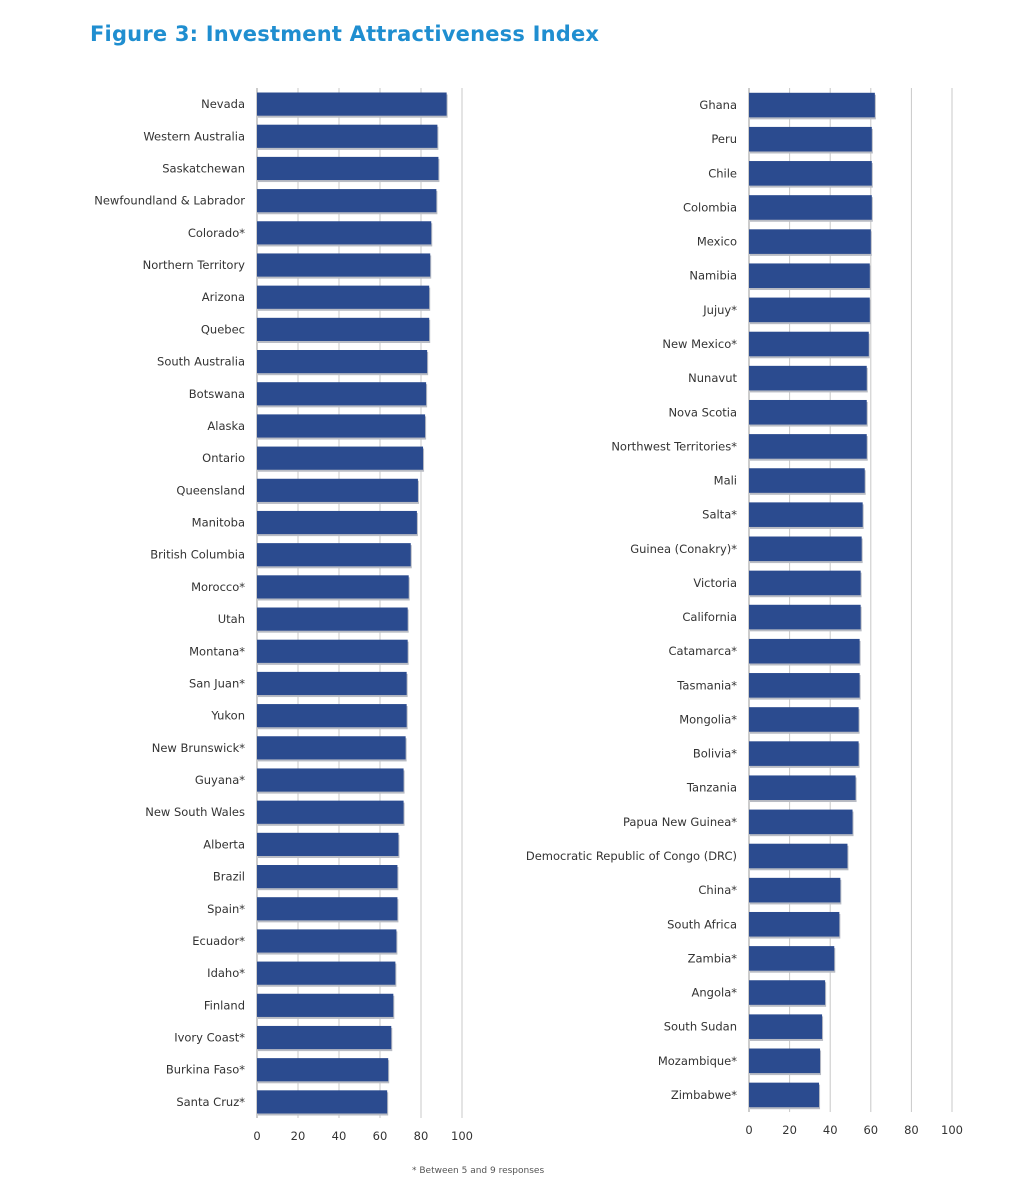  What do you see at coordinates (210, 490) in the screenshot?
I see `category-label: Queensland` at bounding box center [210, 490].